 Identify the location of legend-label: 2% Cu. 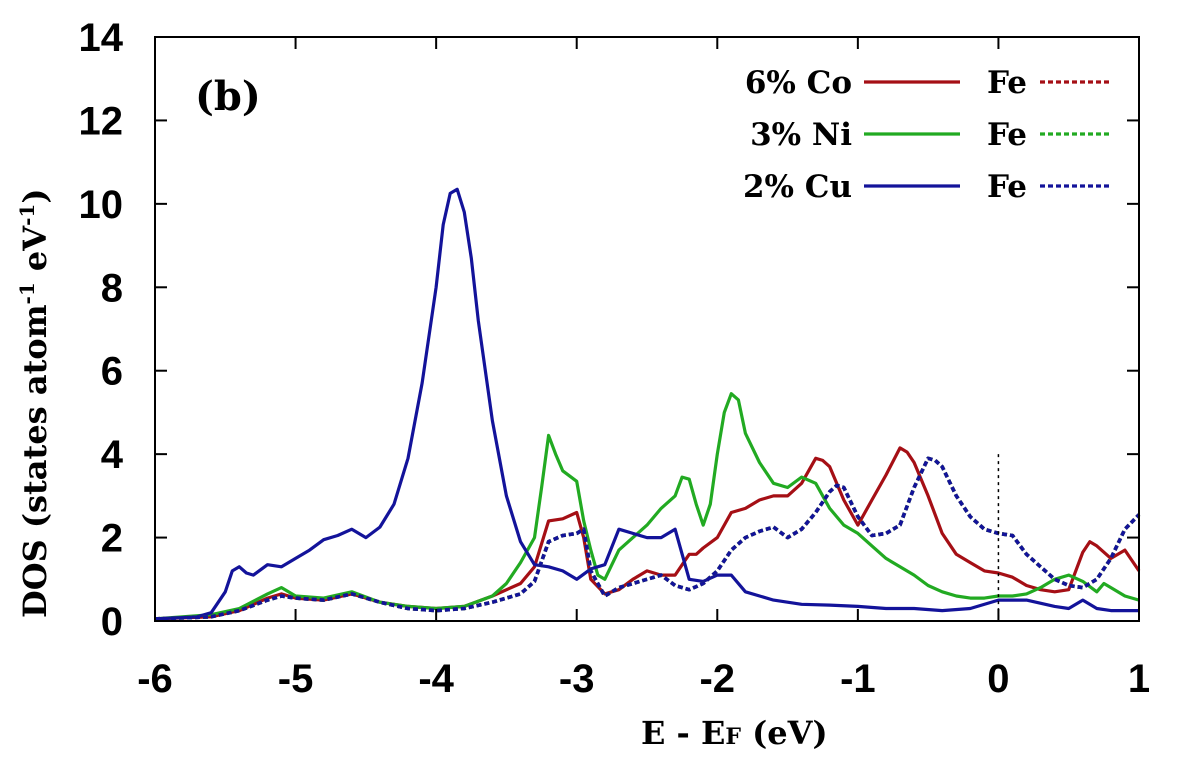
(797, 187).